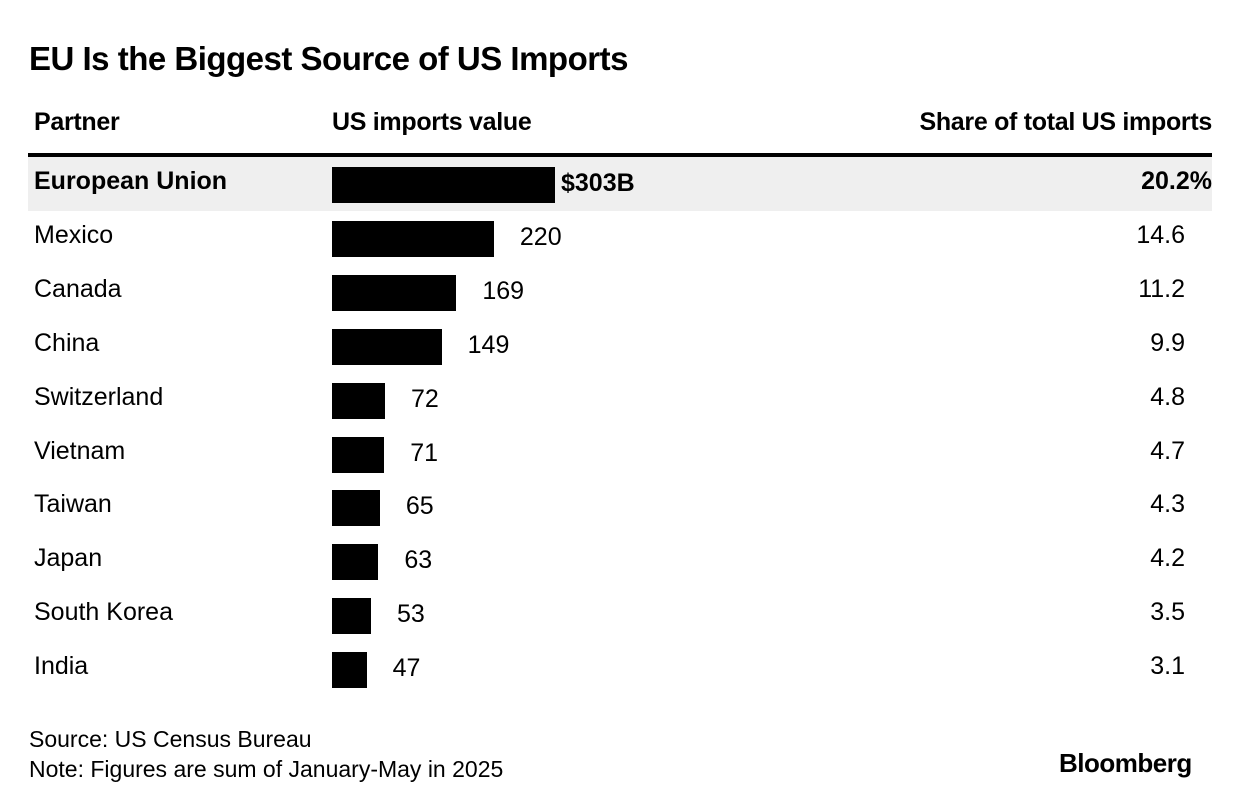 The width and height of the screenshot is (1240, 808). What do you see at coordinates (424, 398) in the screenshot?
I see `value-label: 72` at bounding box center [424, 398].